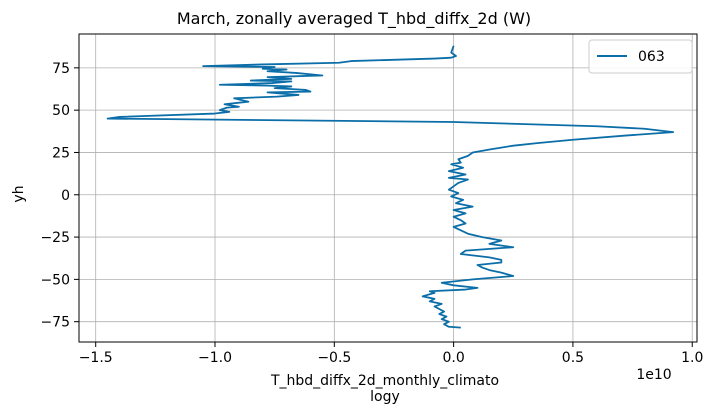  What do you see at coordinates (334, 358) in the screenshot?
I see `x-tick-label: −0.5` at bounding box center [334, 358].